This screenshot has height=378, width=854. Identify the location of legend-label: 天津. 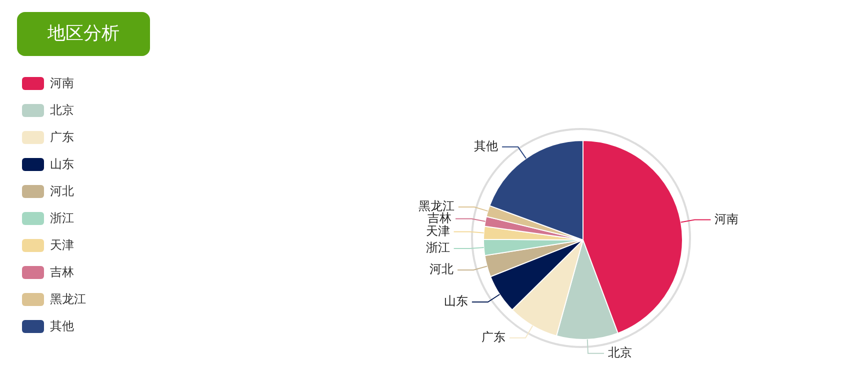
(62, 245).